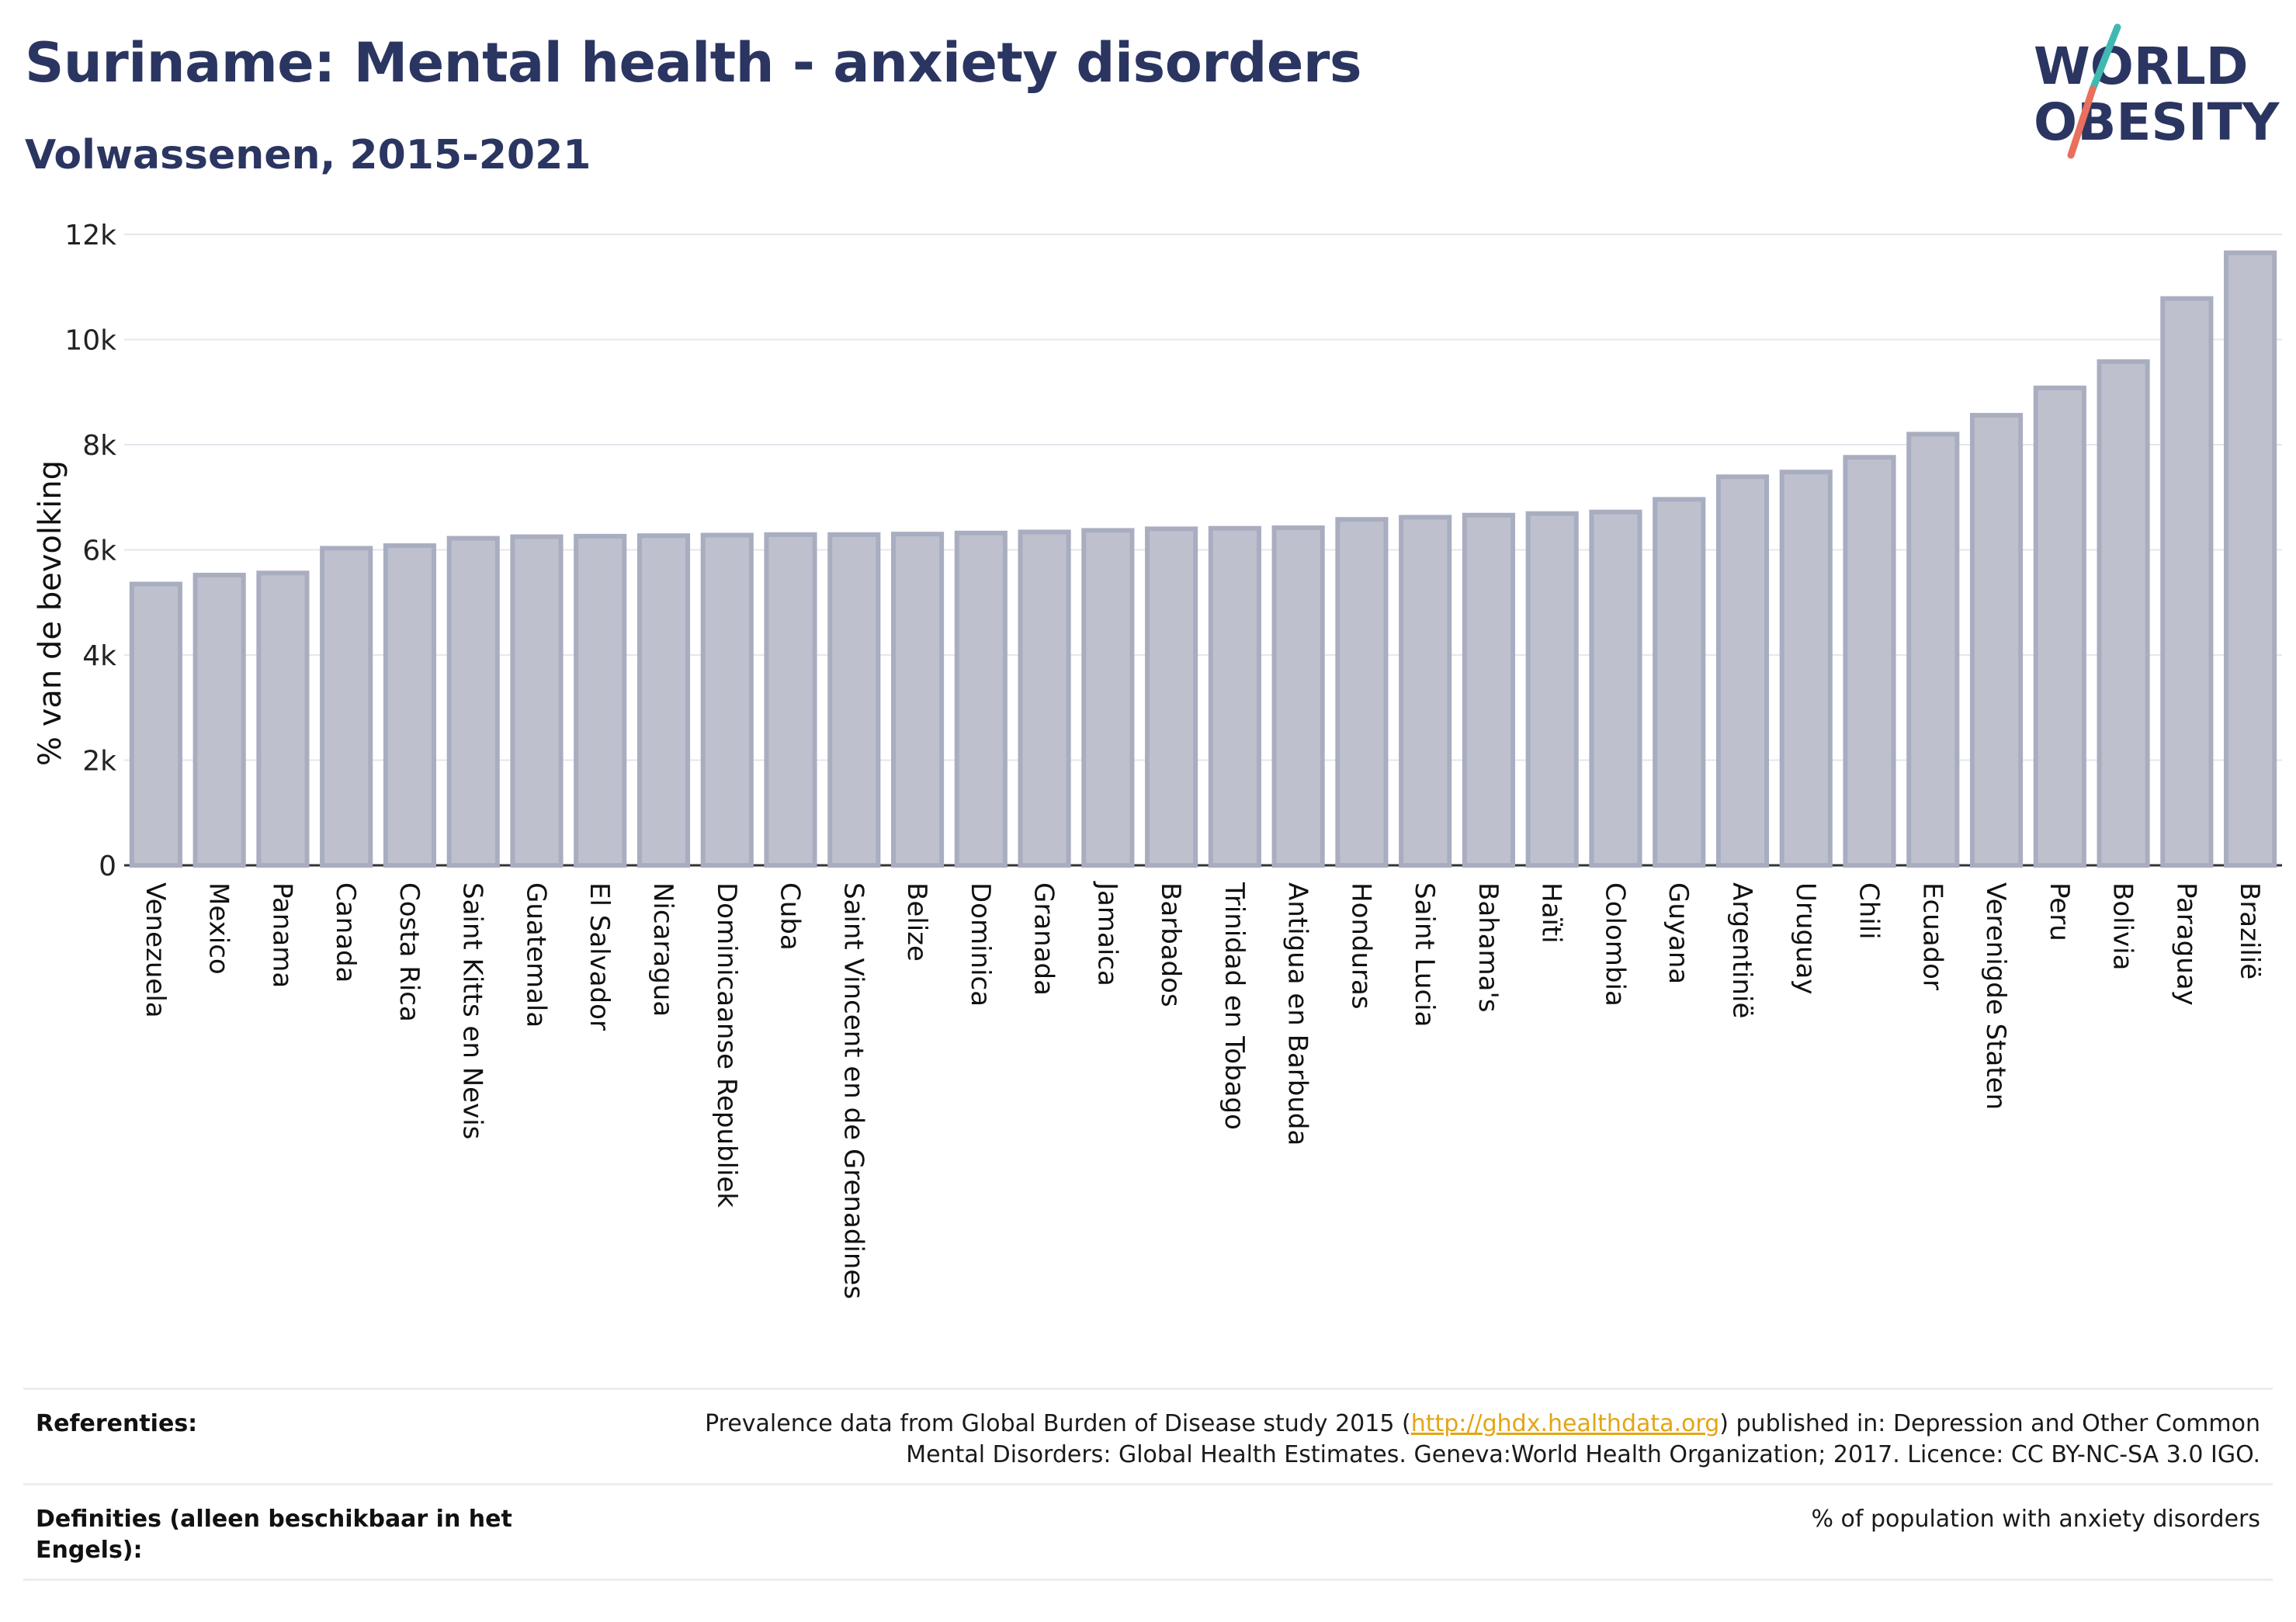 This screenshot has height=1622, width=2296. I want to click on y-tick-label: 2k, so click(99, 762).